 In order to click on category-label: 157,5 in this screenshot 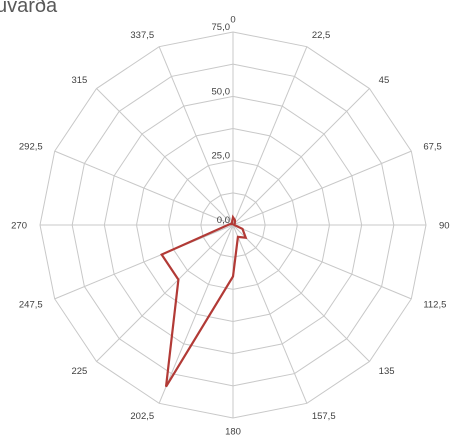, I will do `click(324, 416)`.